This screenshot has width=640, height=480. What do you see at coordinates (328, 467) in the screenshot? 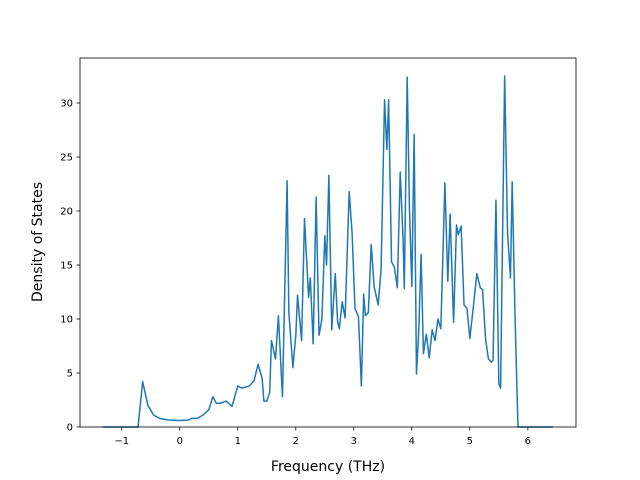
I see `x-axis-label: Frequency (THz)` at bounding box center [328, 467].